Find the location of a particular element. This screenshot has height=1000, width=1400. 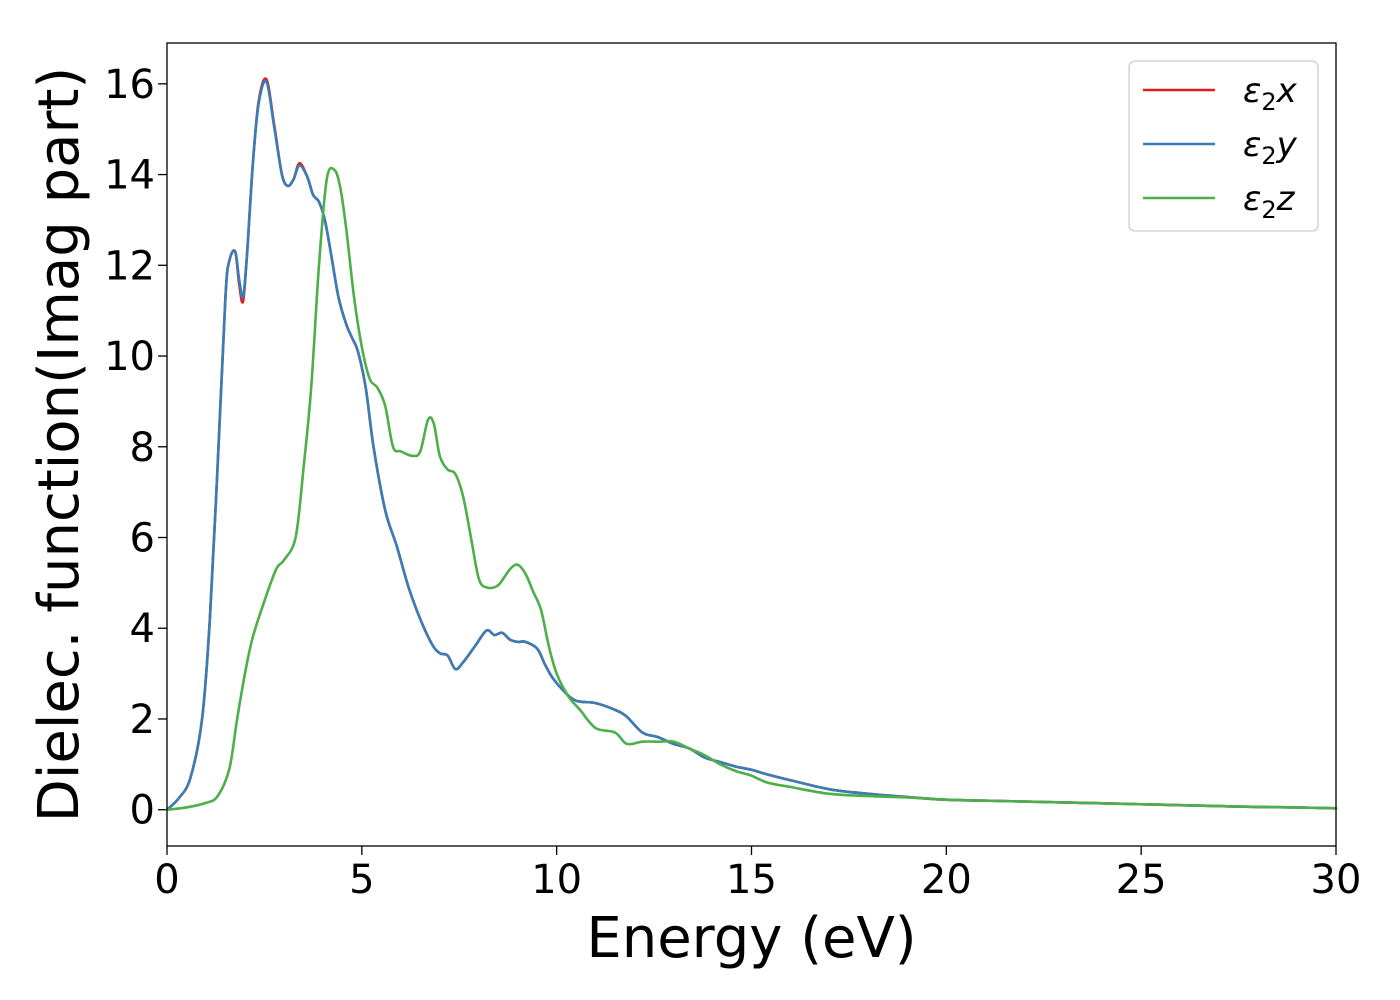

x-tick-label: 20 is located at coordinates (946, 880).